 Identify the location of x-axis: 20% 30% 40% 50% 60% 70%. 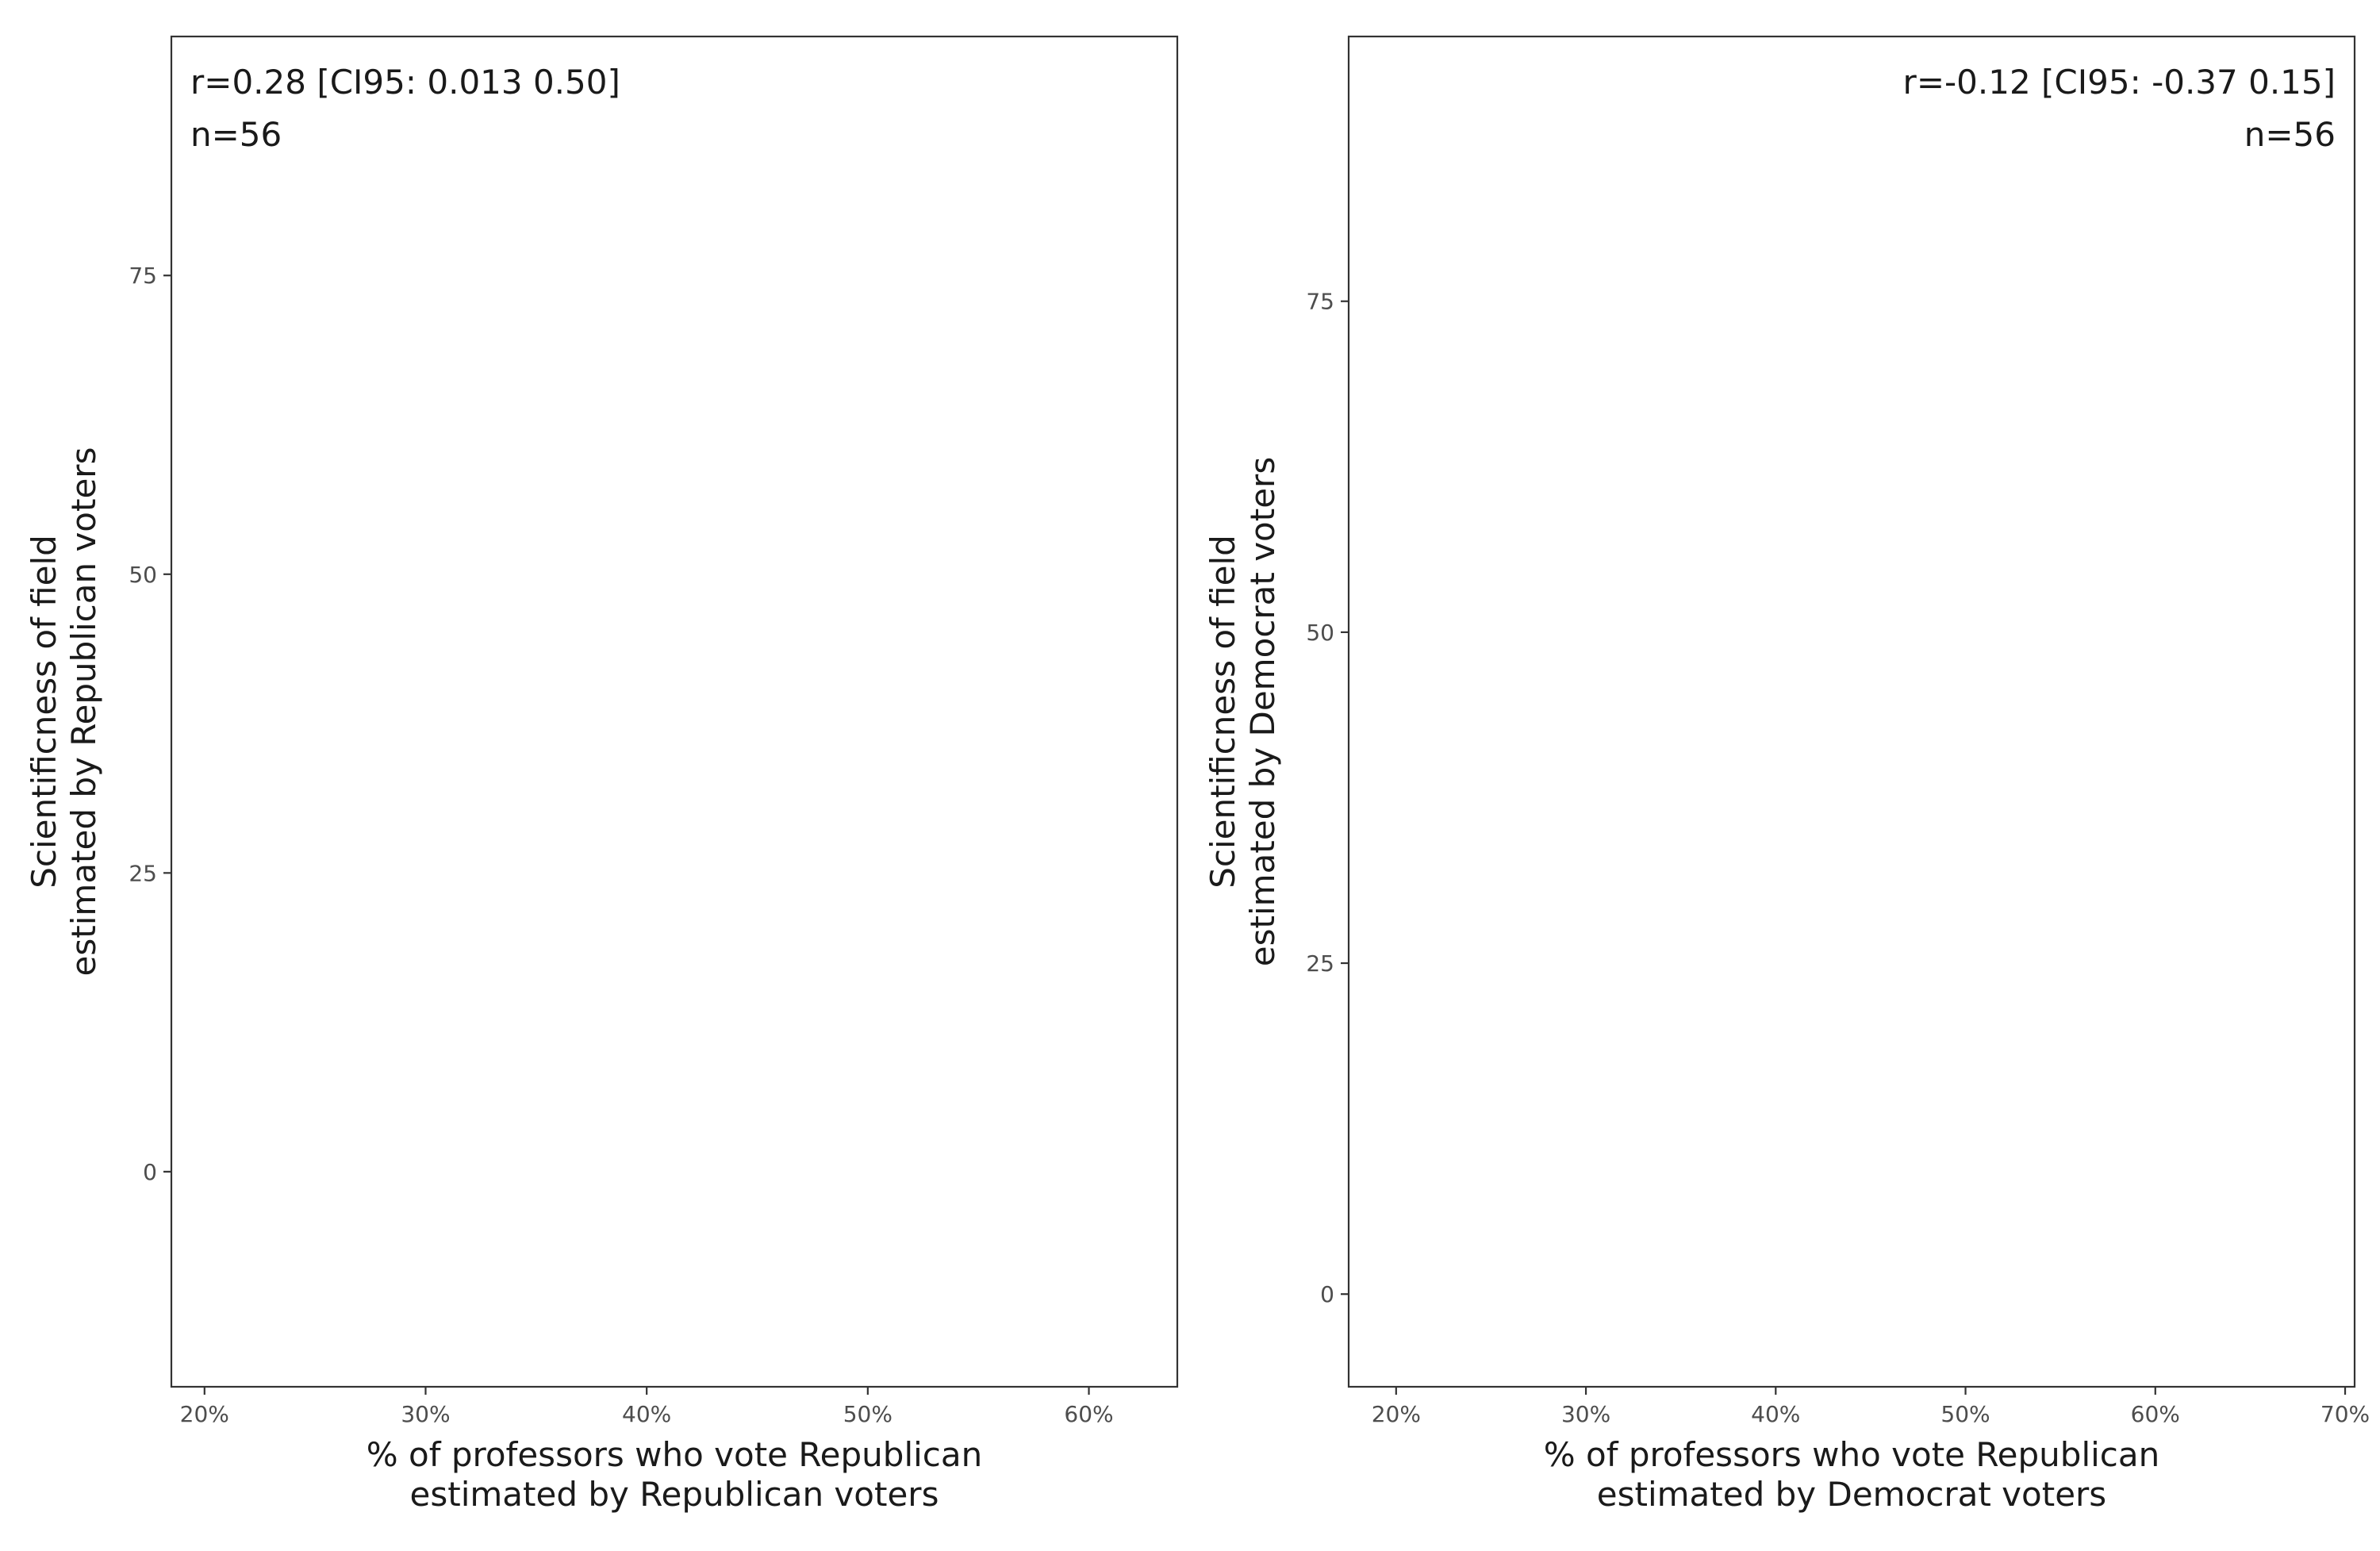
(1871, 1407).